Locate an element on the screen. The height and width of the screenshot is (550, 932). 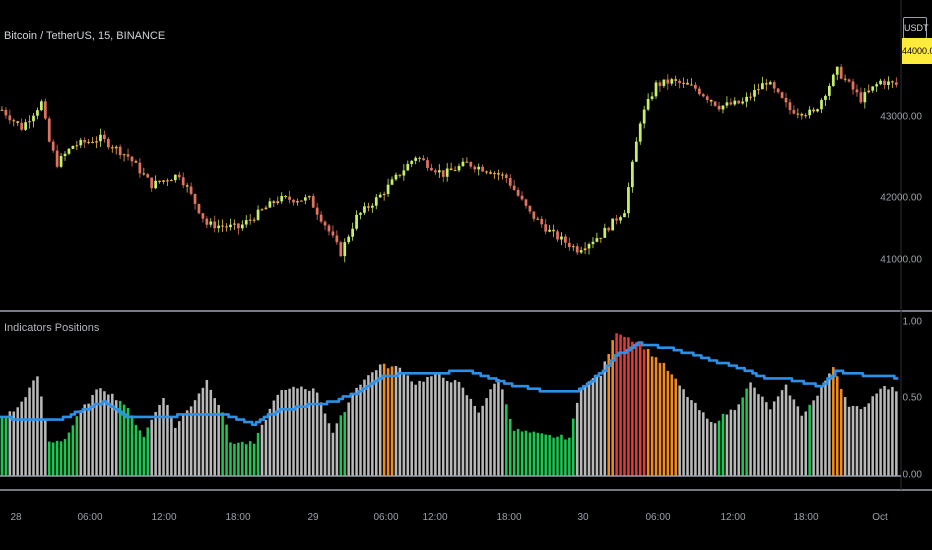
chart-symbol-title: Bitcoin / TetherUS, 15, BINANCE is located at coordinates (85, 36).